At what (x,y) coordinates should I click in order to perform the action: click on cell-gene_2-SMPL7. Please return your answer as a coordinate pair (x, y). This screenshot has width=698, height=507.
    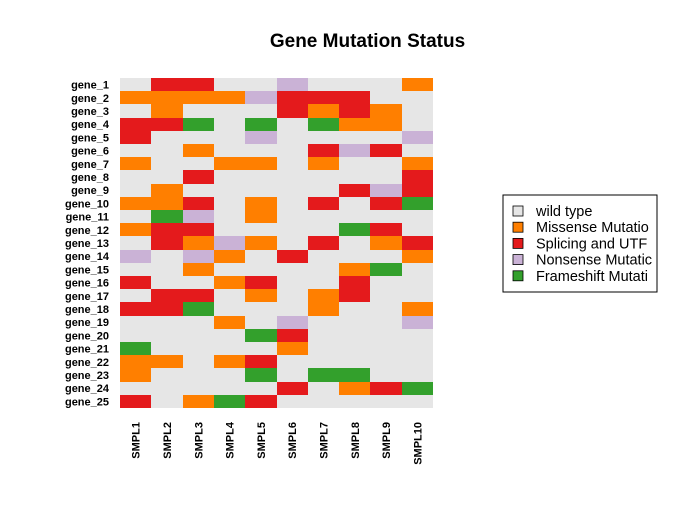
    Looking at the image, I should click on (323, 97).